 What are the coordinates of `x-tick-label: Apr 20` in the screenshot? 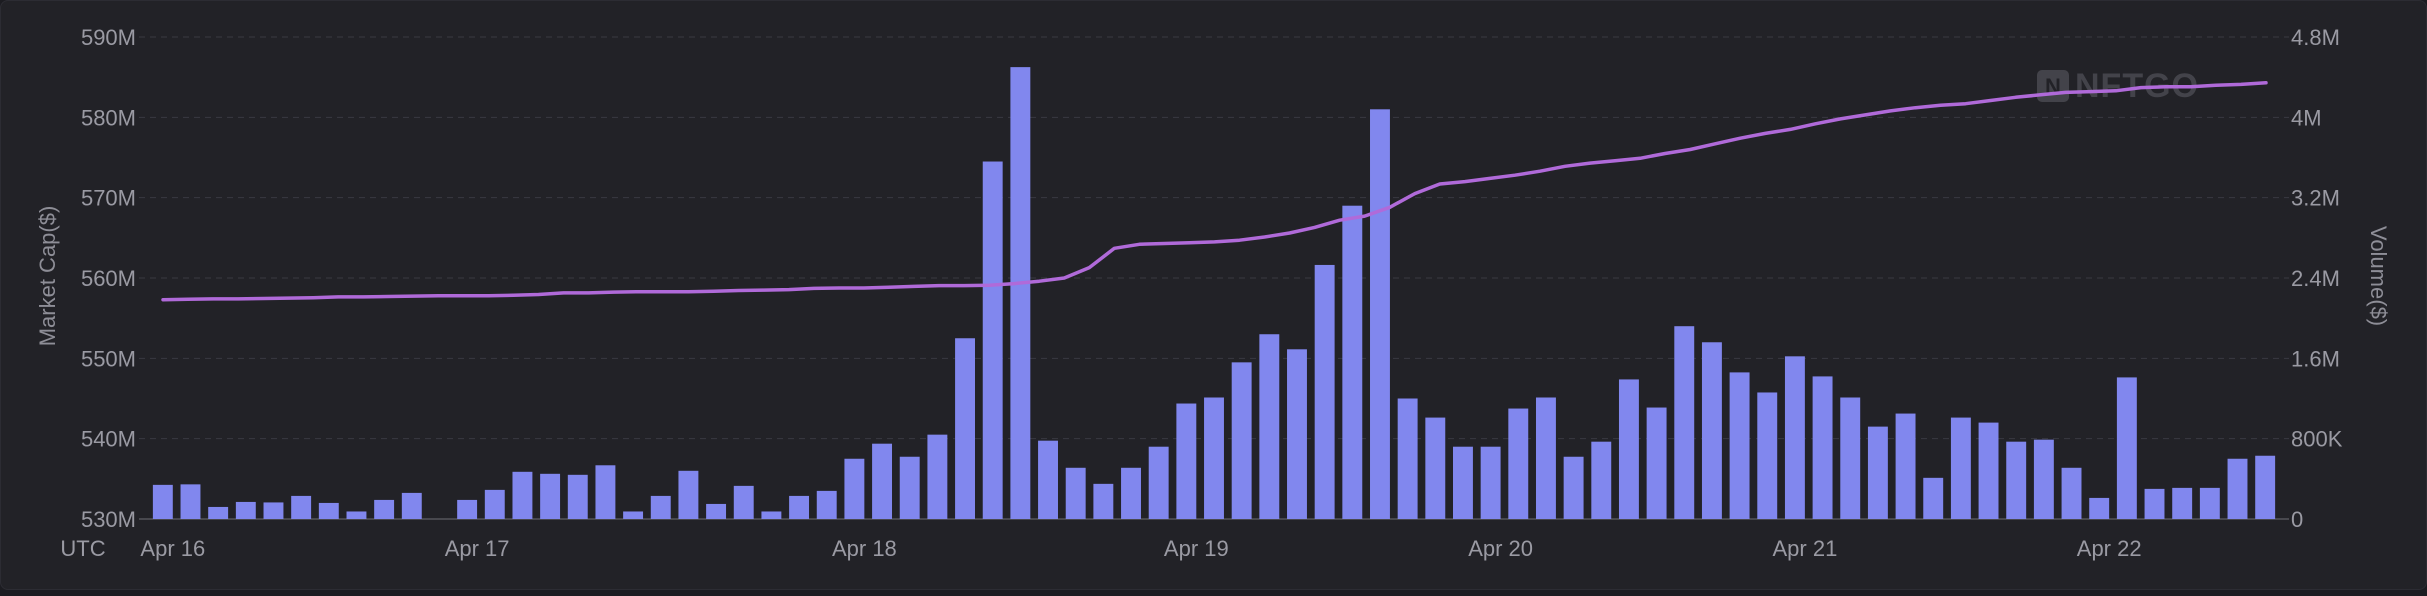 It's located at (1500, 548).